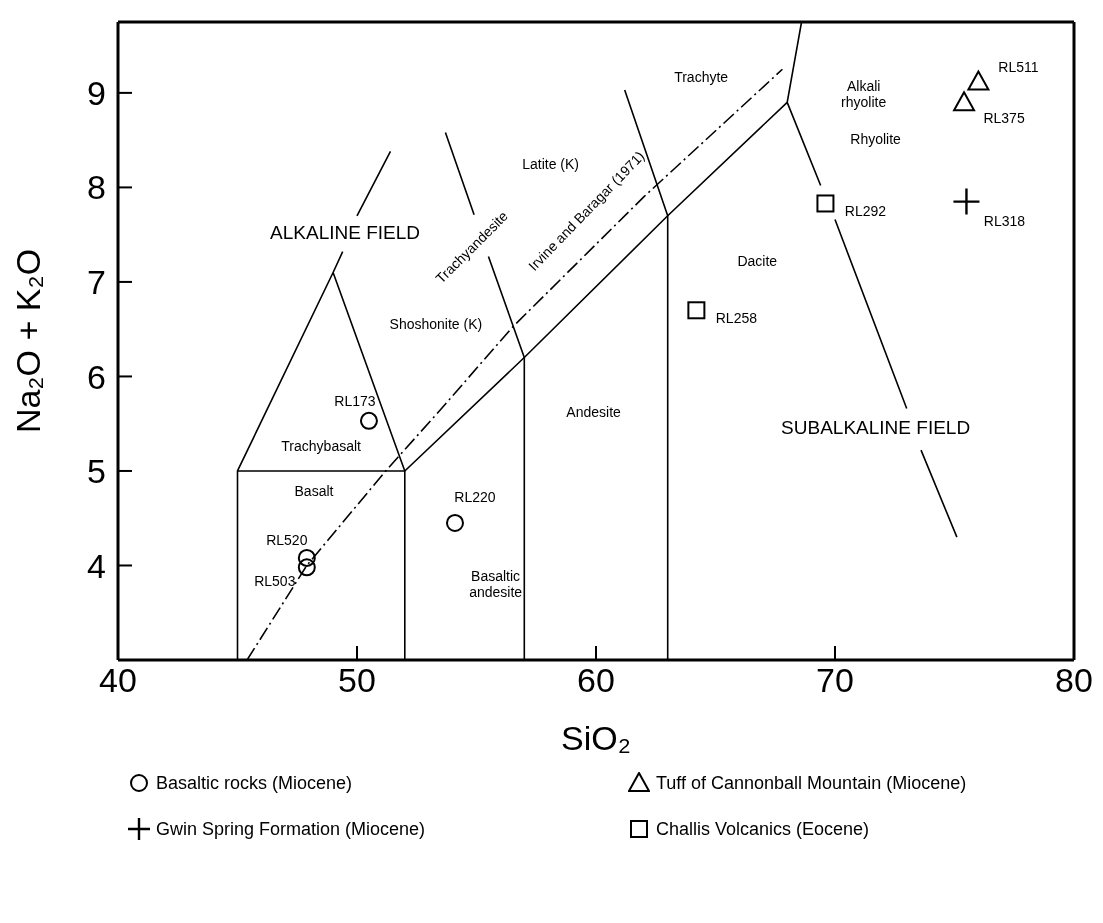  What do you see at coordinates (254, 783) in the screenshot?
I see `legend-label: Basaltic rocks (Miocene)` at bounding box center [254, 783].